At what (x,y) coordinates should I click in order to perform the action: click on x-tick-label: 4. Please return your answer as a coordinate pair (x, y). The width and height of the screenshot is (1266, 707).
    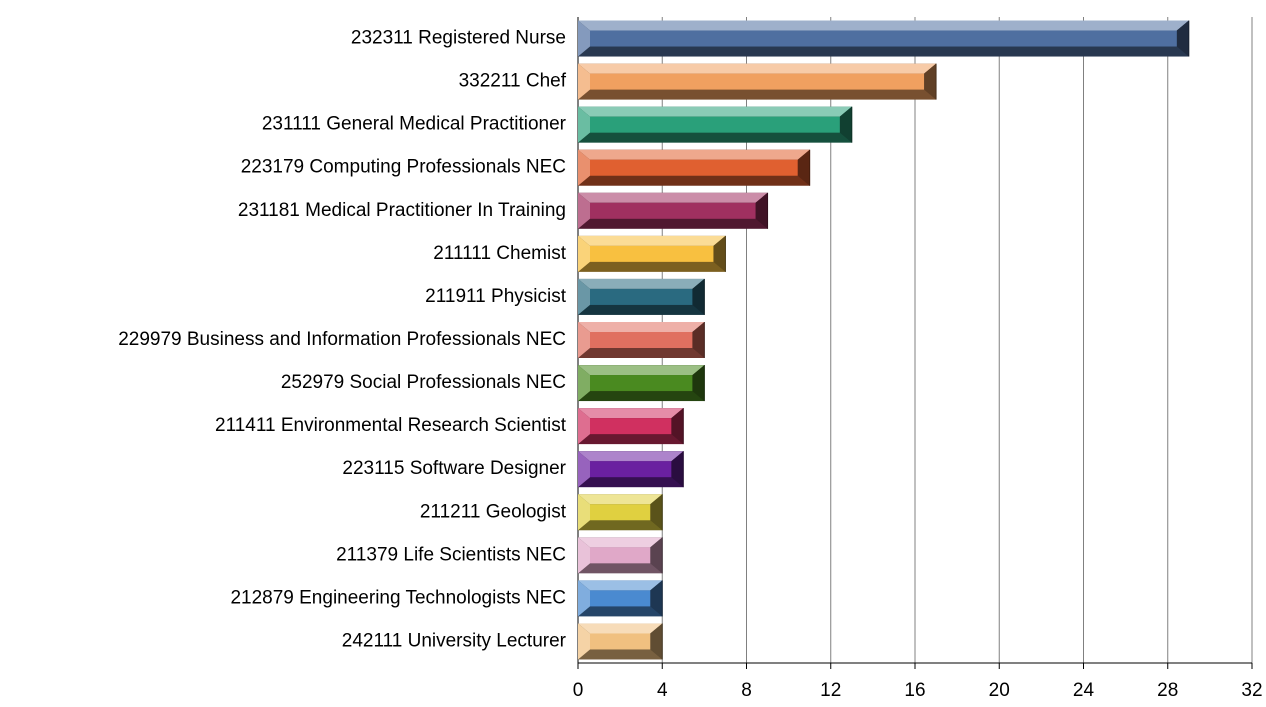
    Looking at the image, I should click on (662, 690).